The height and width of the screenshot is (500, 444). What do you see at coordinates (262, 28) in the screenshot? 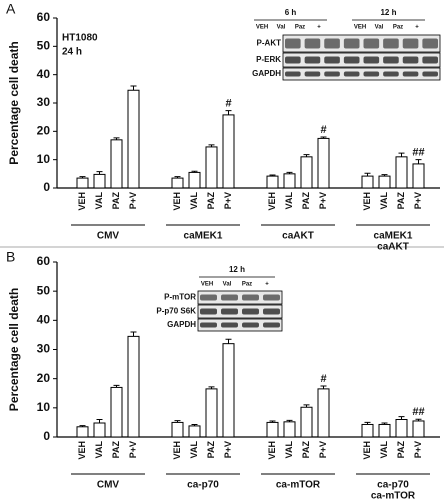
I see `lane-label: VEH` at bounding box center [262, 28].